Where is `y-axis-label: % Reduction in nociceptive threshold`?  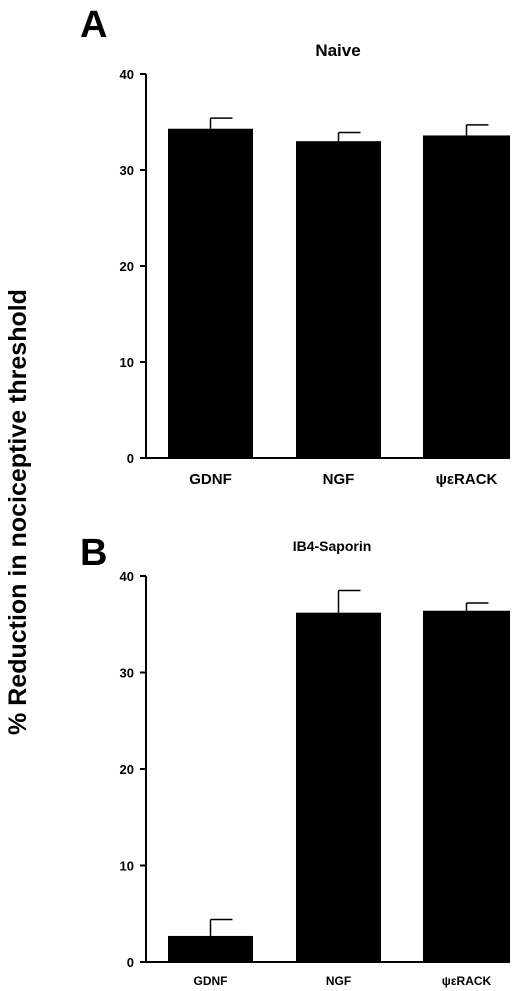 y-axis-label: % Reduction in nociceptive threshold is located at coordinates (18, 512).